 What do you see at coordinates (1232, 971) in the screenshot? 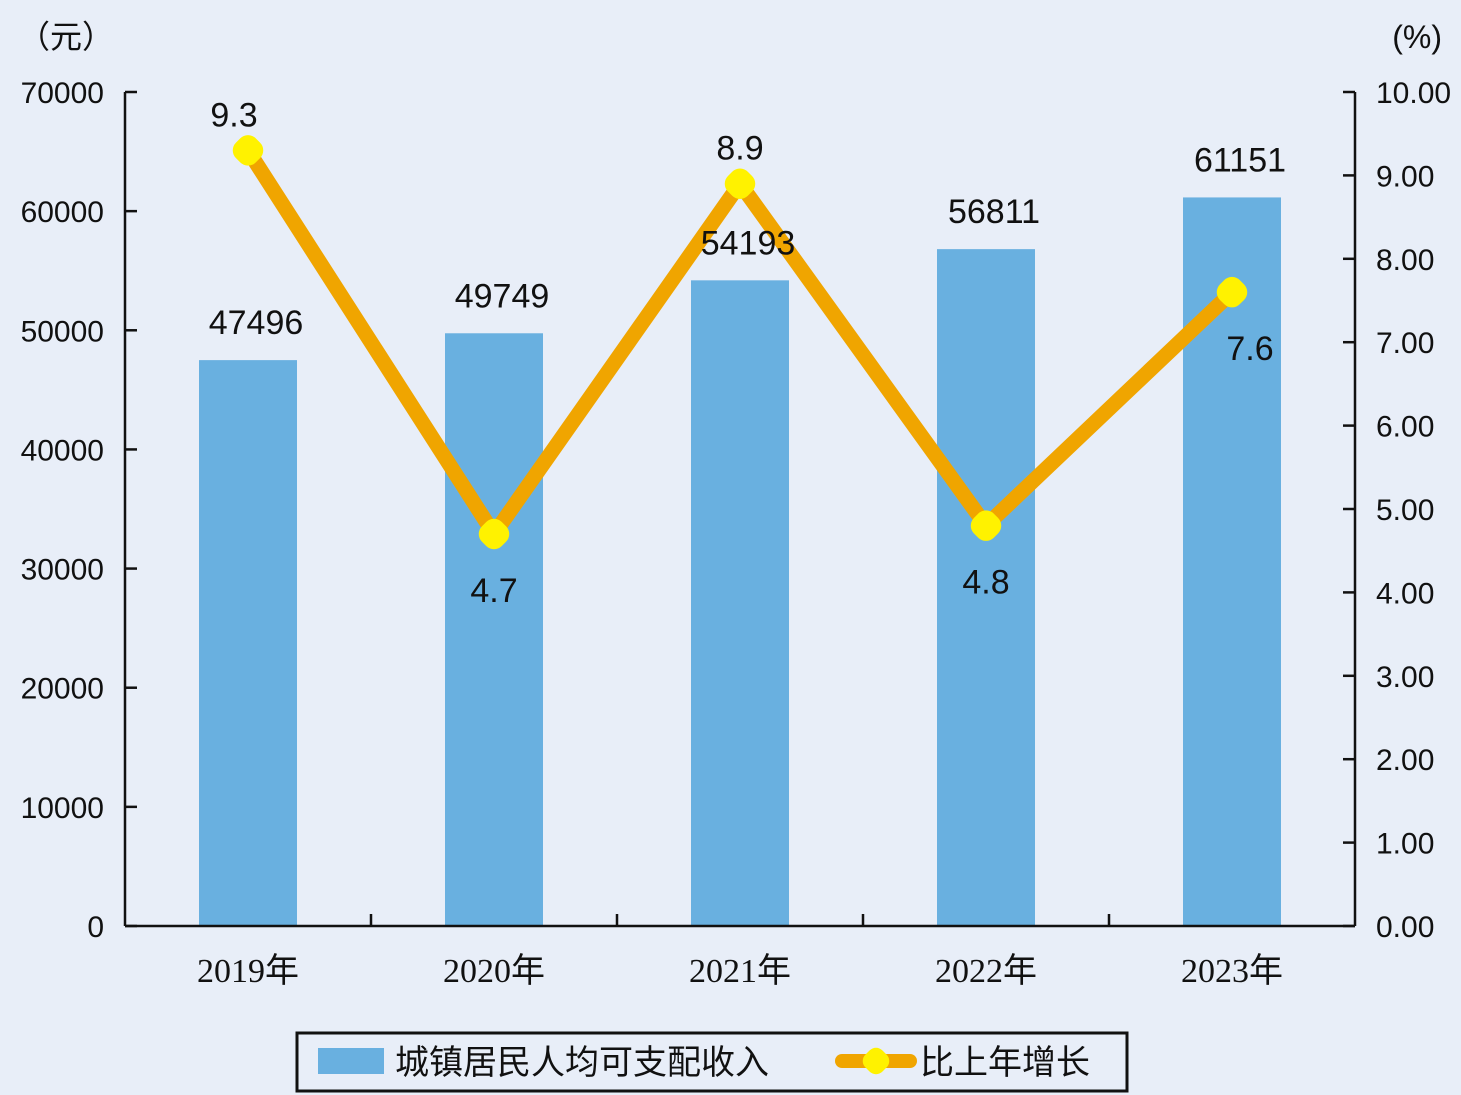
I see `x-tick-label: 2023年` at bounding box center [1232, 971].